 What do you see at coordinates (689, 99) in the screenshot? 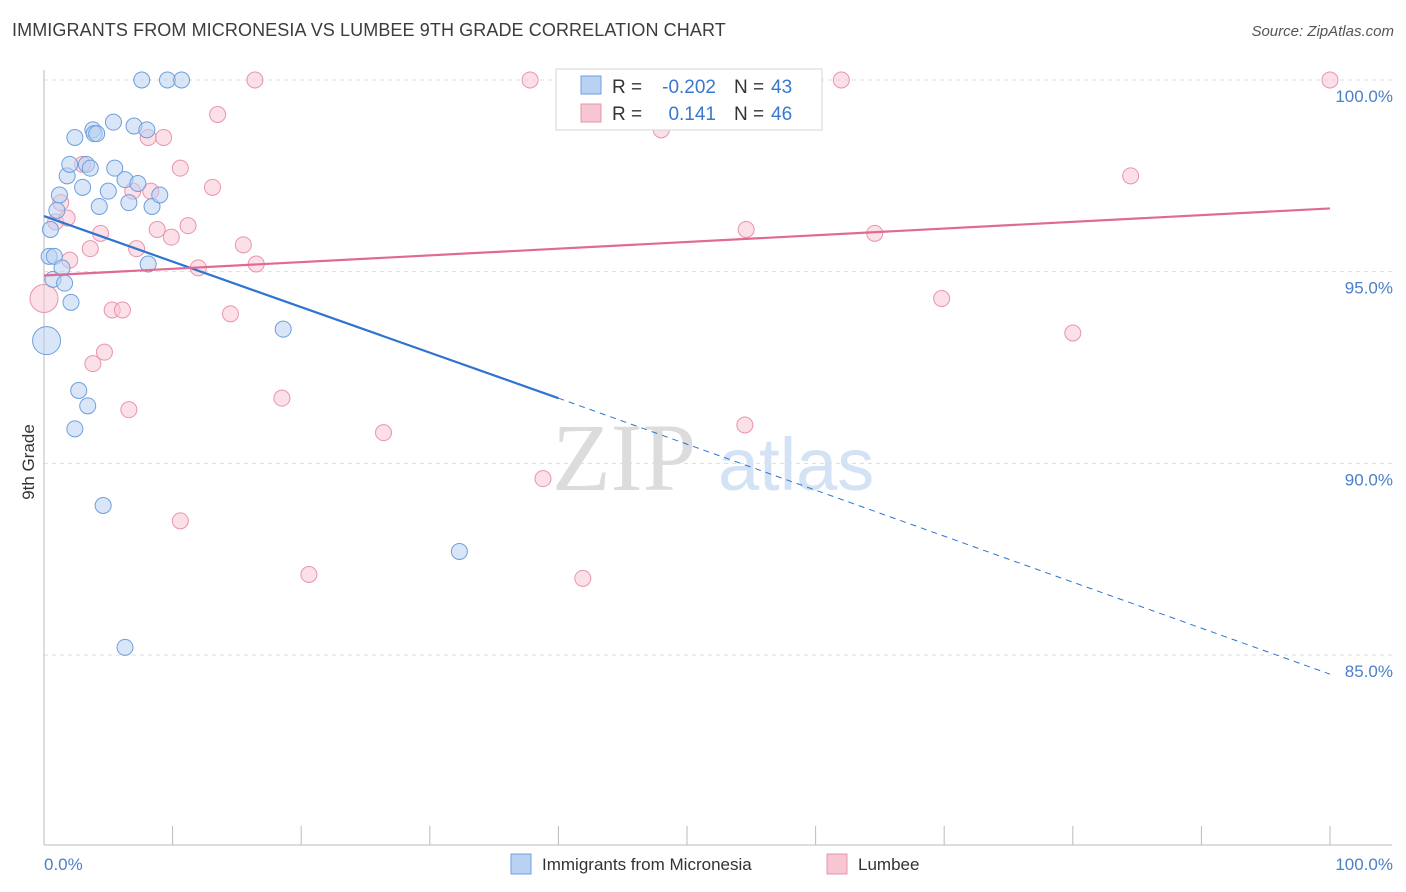
I see `stats-box: R = -0.202 N = 43 R = 0.141 N = 46` at bounding box center [689, 99].